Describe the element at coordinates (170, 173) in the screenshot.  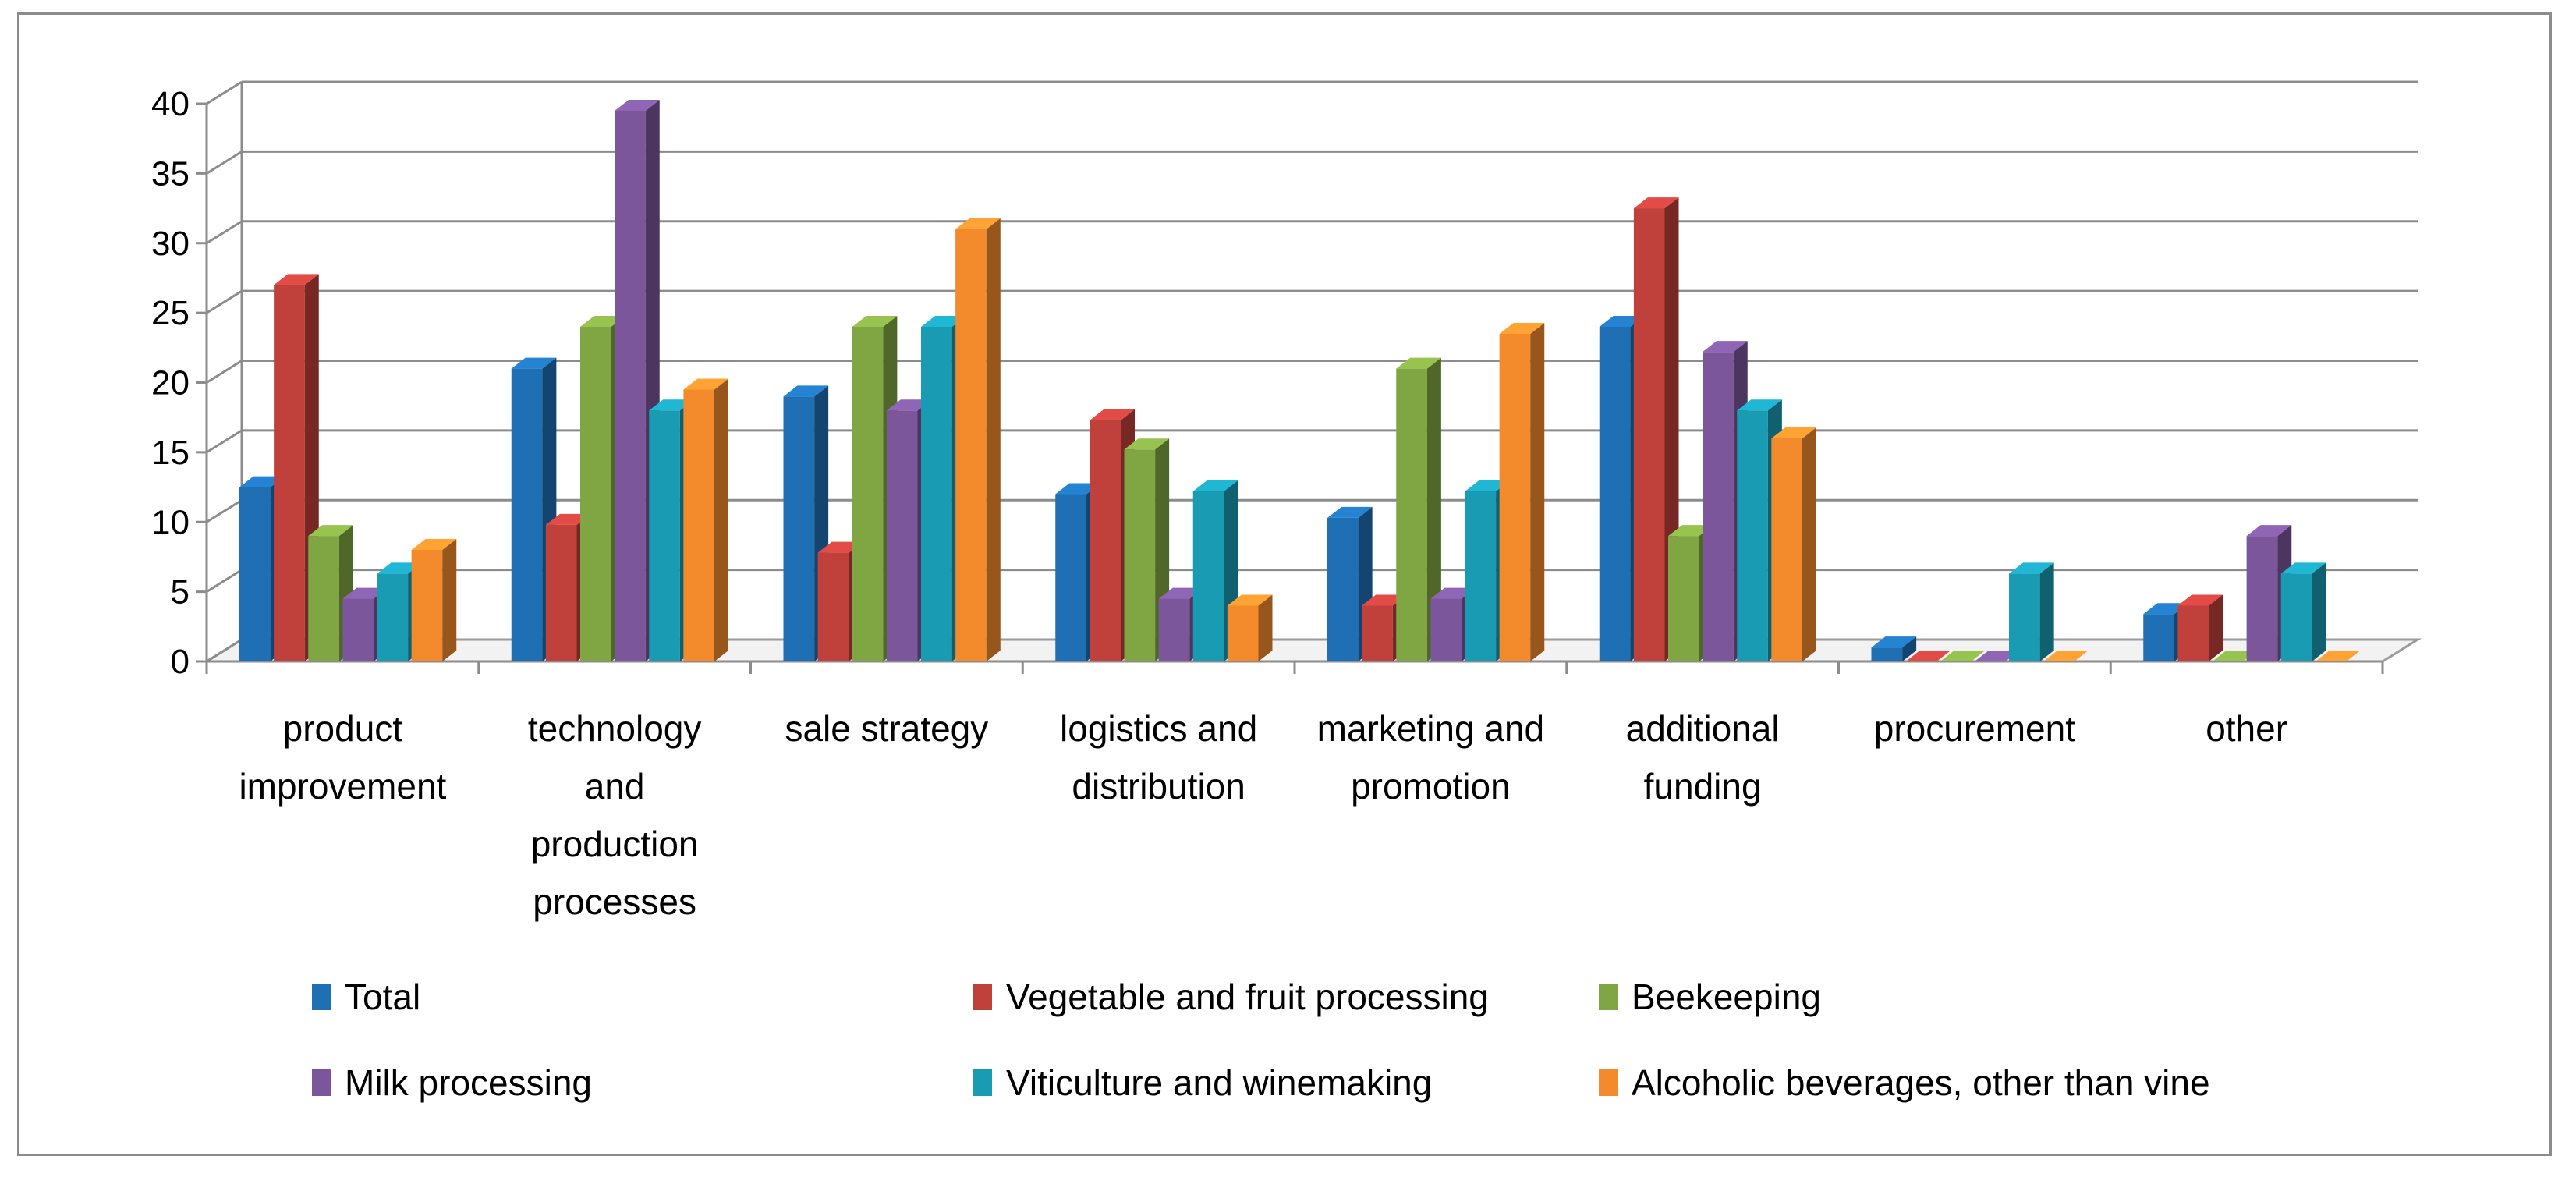
I see `y-tick-label: 35` at that location.